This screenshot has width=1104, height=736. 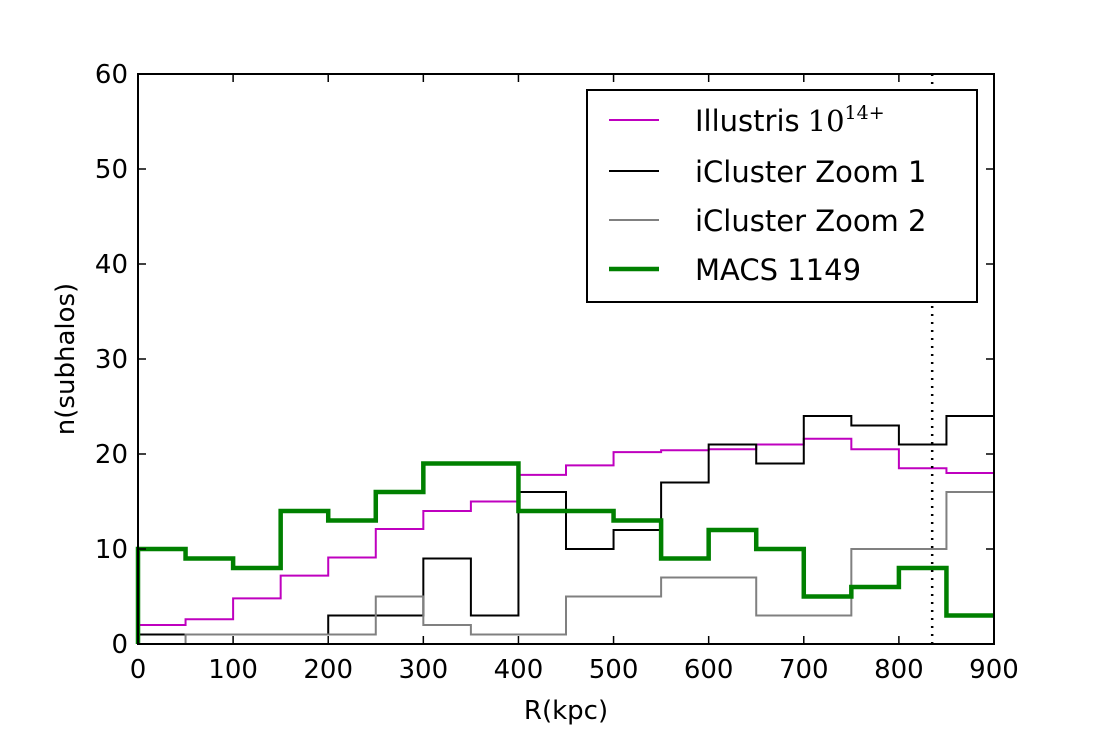 What do you see at coordinates (111, 360) in the screenshot?
I see `y-tick-label: 30` at bounding box center [111, 360].